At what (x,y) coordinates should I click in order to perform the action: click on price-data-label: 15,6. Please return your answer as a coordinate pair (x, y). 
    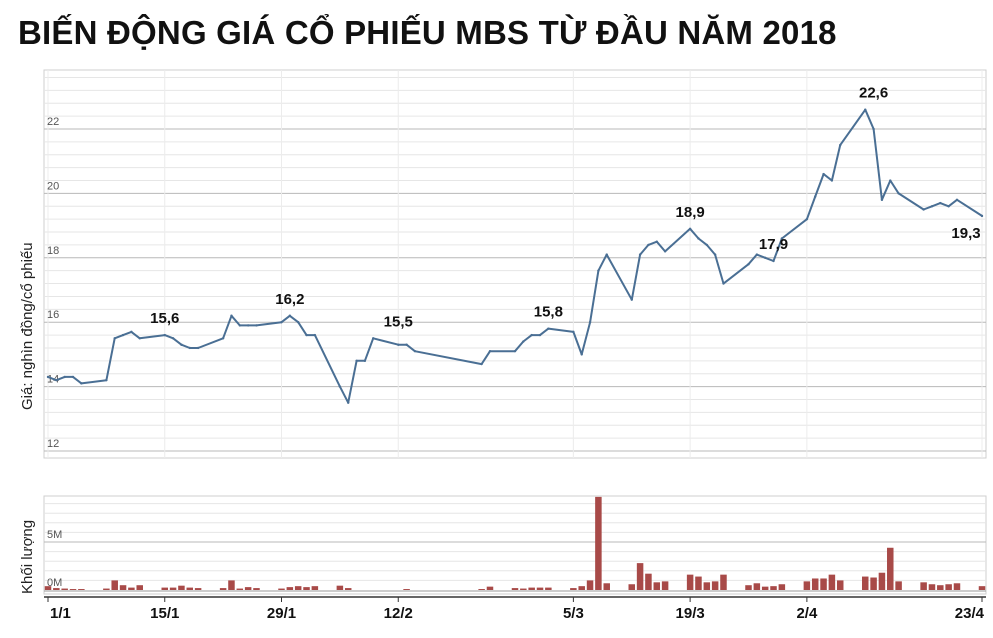
    Looking at the image, I should click on (164, 318).